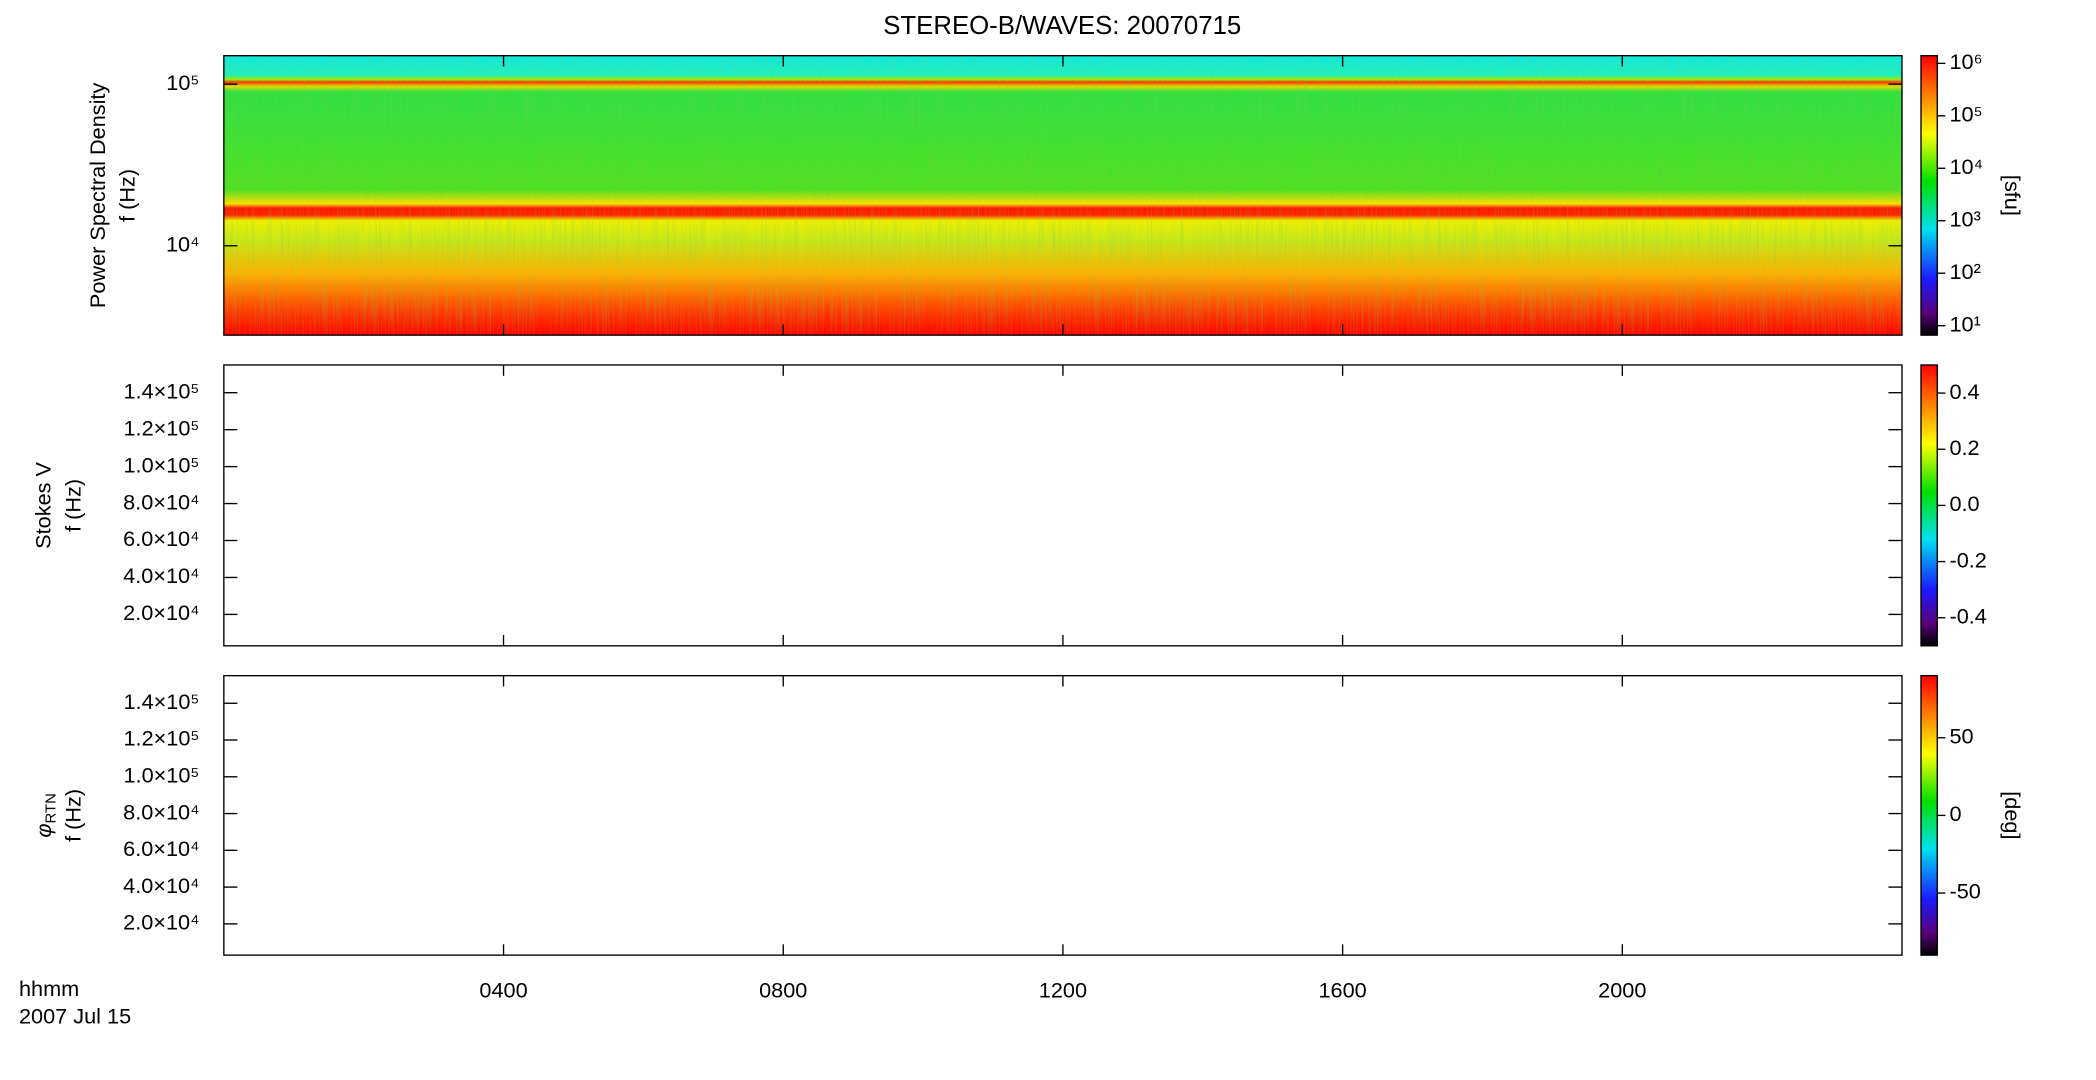  What do you see at coordinates (97, 196) in the screenshot?
I see `y-axis-label: Power Spectral Density` at bounding box center [97, 196].